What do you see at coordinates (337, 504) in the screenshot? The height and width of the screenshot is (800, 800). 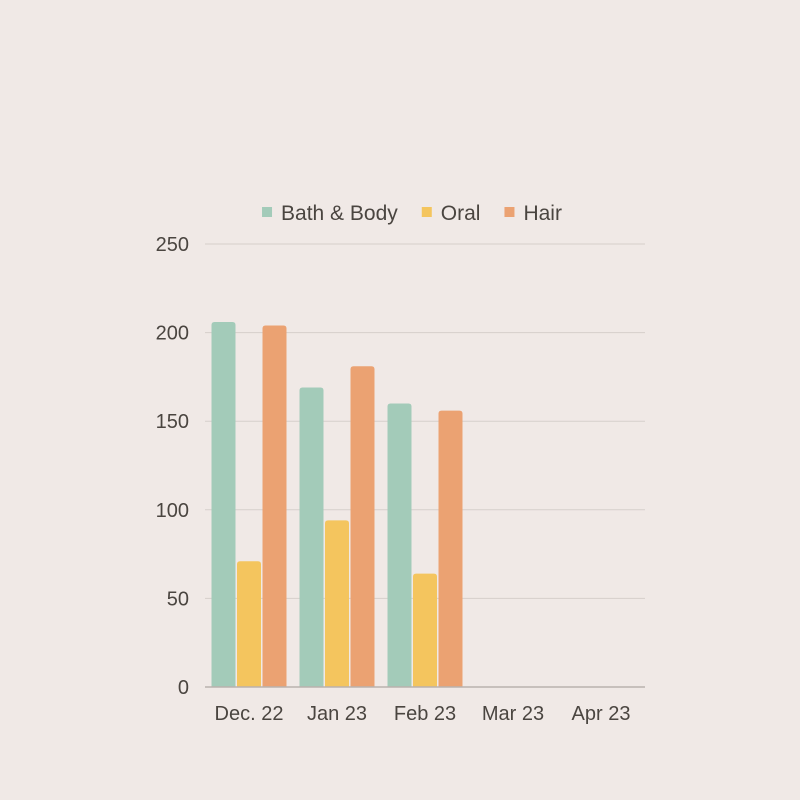 I see `bars` at bounding box center [337, 504].